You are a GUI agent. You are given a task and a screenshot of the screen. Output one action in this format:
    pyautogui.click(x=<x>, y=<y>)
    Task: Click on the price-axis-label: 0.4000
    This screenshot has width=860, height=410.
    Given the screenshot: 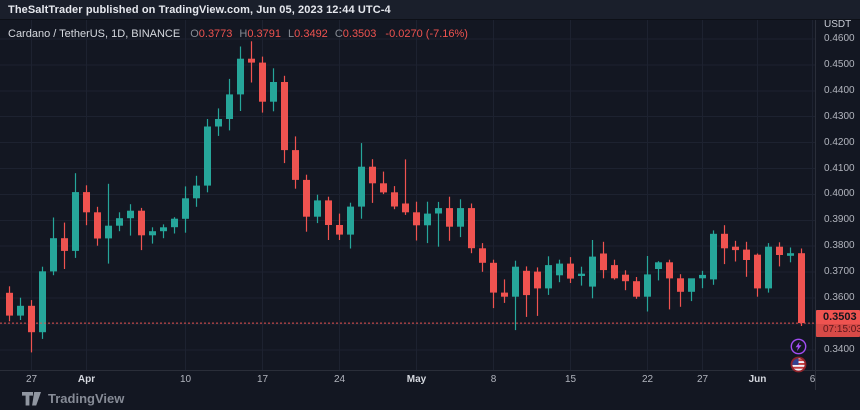 What is the action you would take?
    pyautogui.click(x=839, y=194)
    